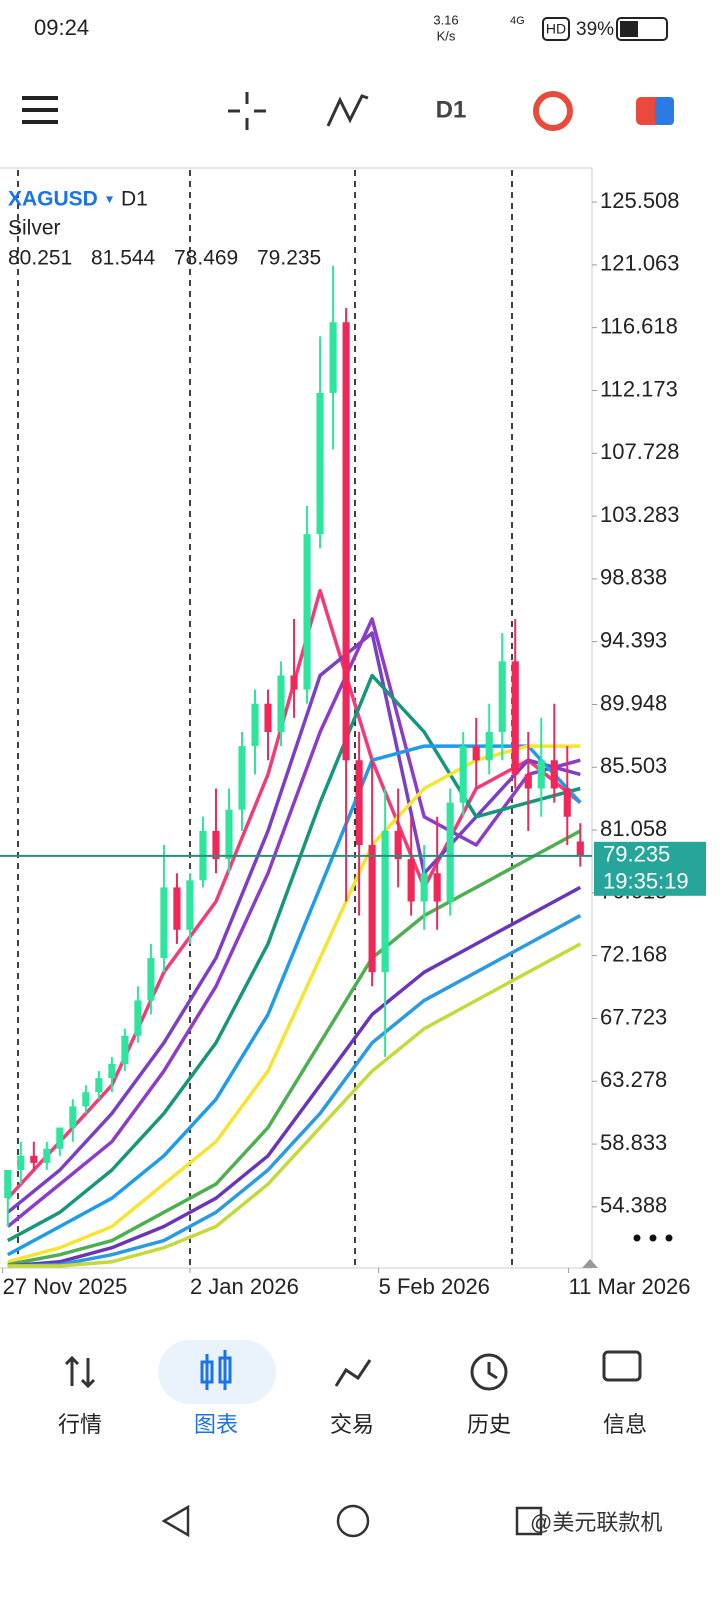  Describe the element at coordinates (352, 1424) in the screenshot. I see `nav-label: 交易` at that location.